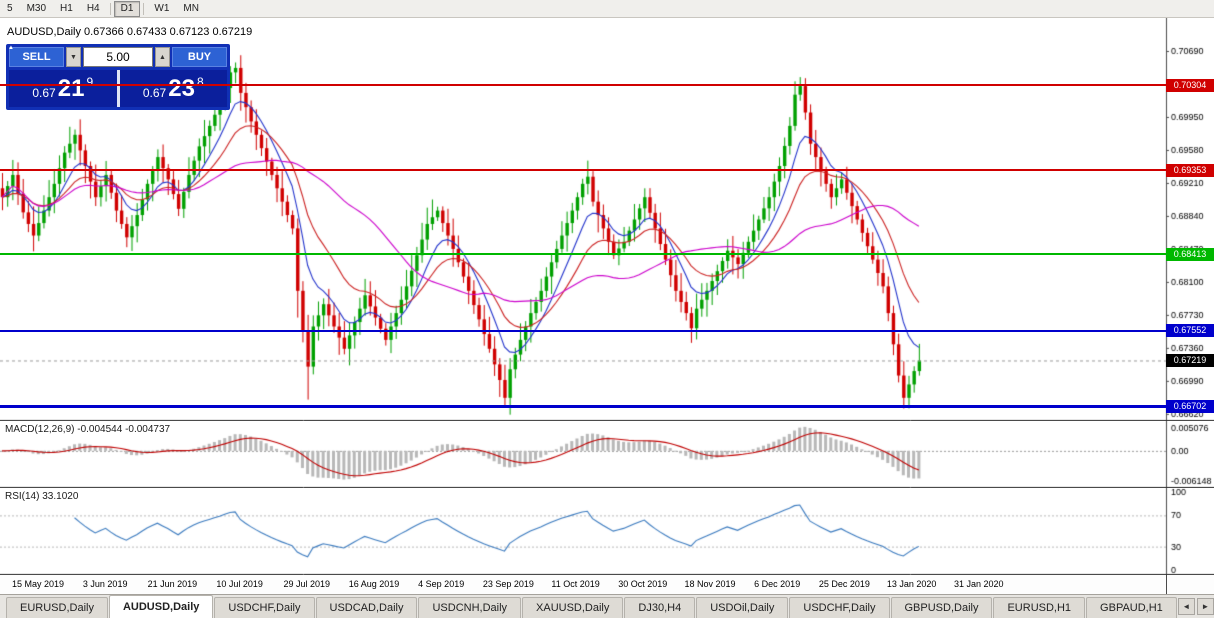 The height and width of the screenshot is (618, 1214). What do you see at coordinates (1190, 85) in the screenshot?
I see `price-level-badge: 0.70304` at bounding box center [1190, 85].